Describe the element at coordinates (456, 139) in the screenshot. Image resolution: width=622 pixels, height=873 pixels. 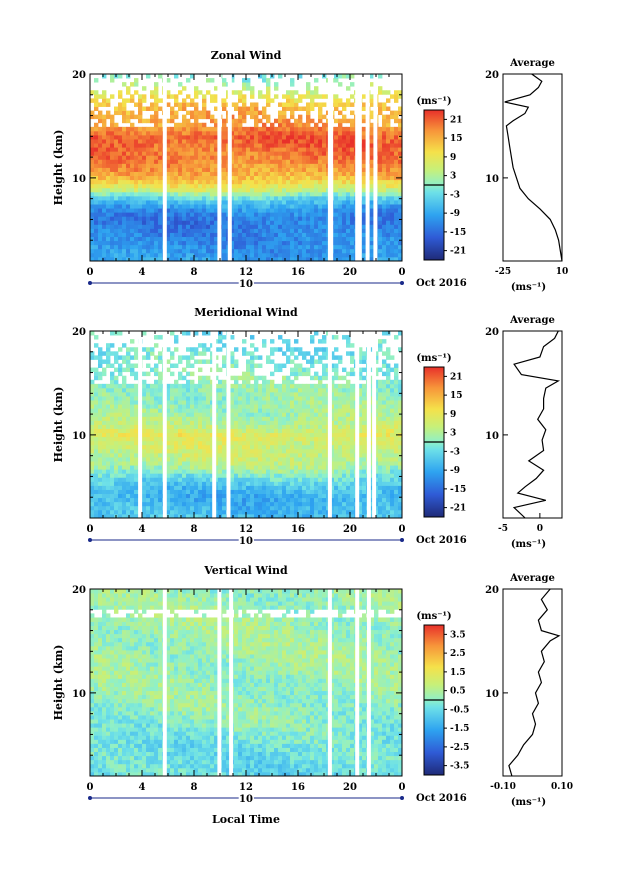
I see `colorbar-tick-label: 15` at that location.